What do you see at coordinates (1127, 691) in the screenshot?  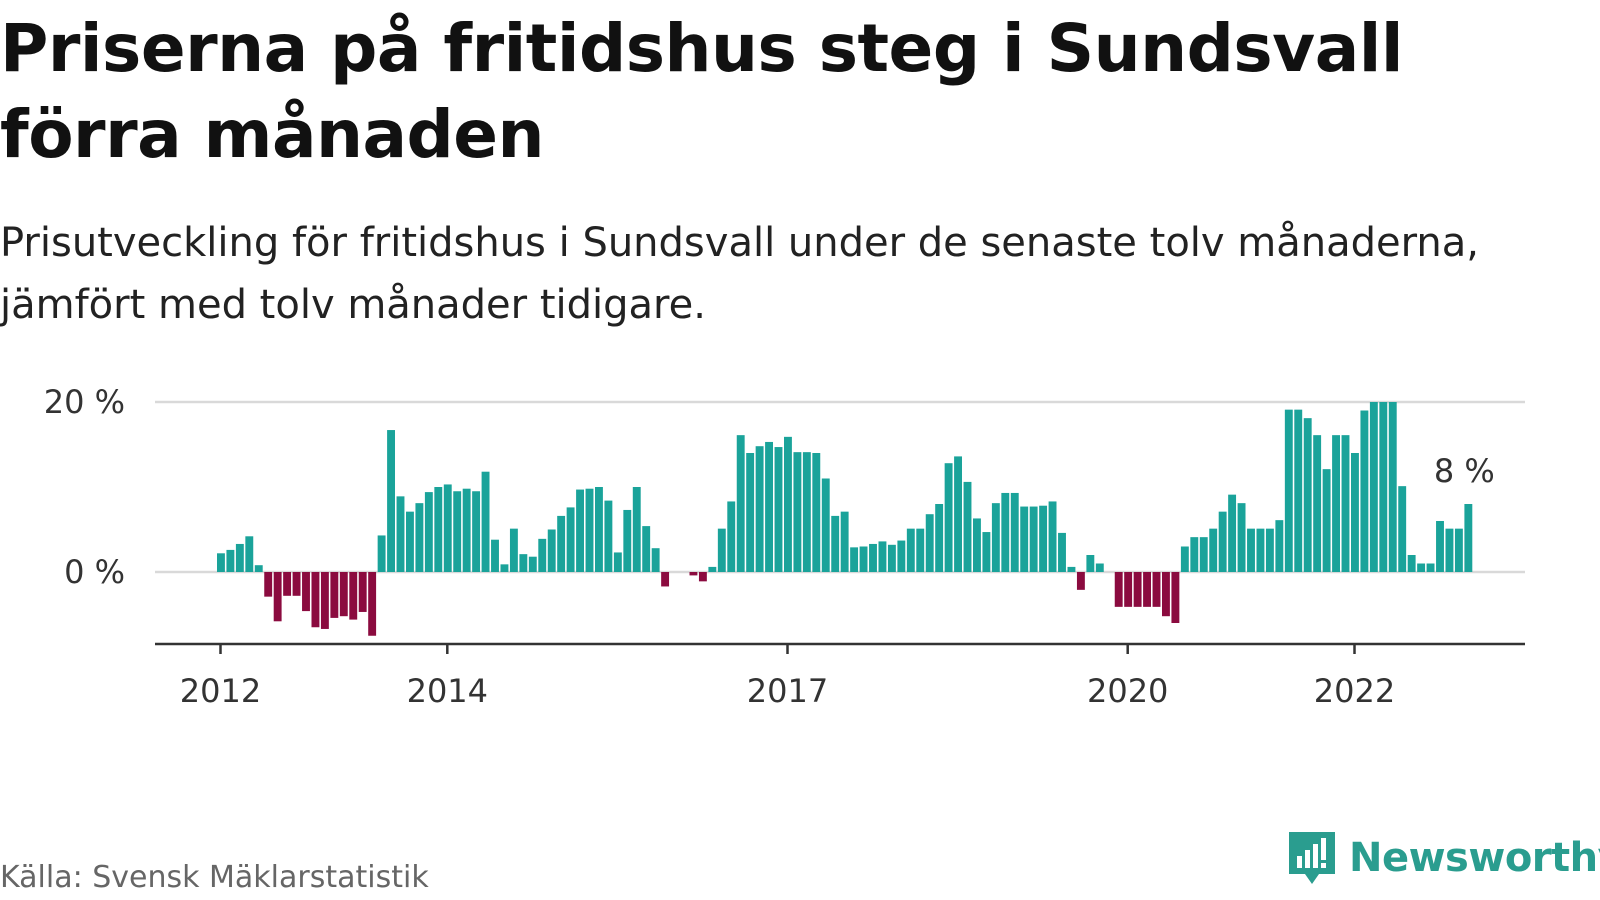 I see `x-tick-label: 2020` at bounding box center [1127, 691].